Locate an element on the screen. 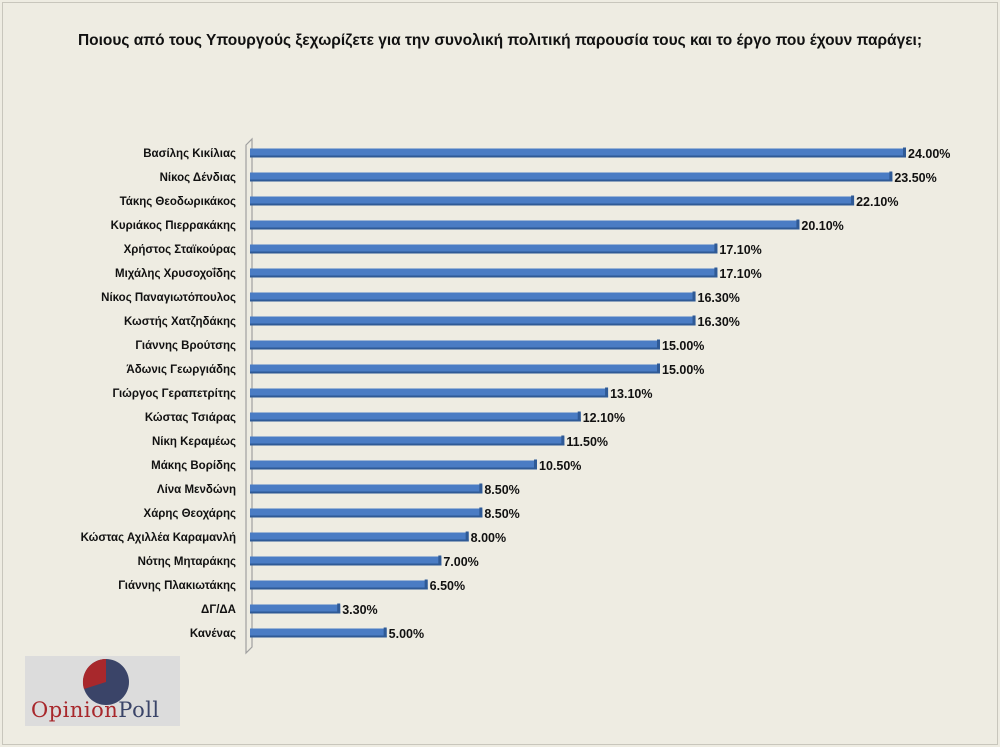  category-label: Μιχάλης Χρυσοχοΐδης is located at coordinates (175, 274).